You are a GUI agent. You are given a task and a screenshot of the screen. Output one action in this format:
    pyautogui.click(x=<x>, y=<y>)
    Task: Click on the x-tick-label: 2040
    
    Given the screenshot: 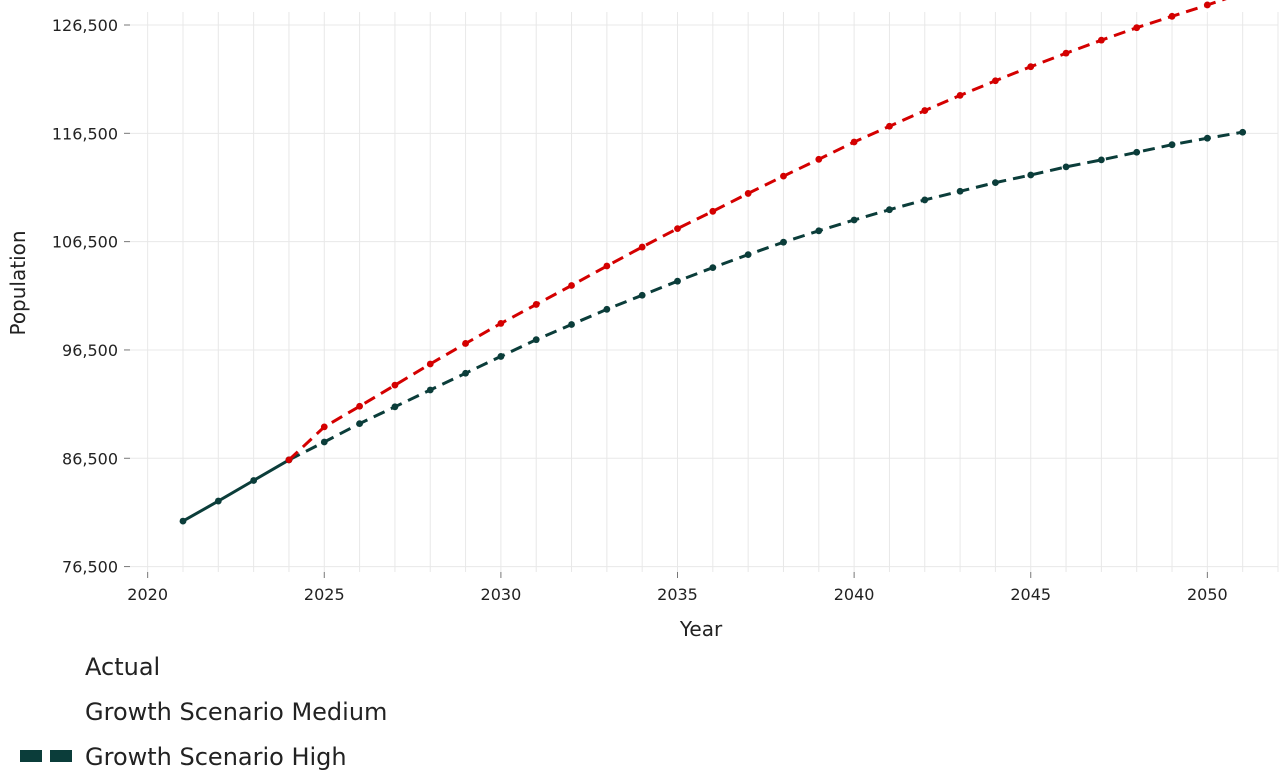 What is the action you would take?
    pyautogui.click(x=854, y=594)
    